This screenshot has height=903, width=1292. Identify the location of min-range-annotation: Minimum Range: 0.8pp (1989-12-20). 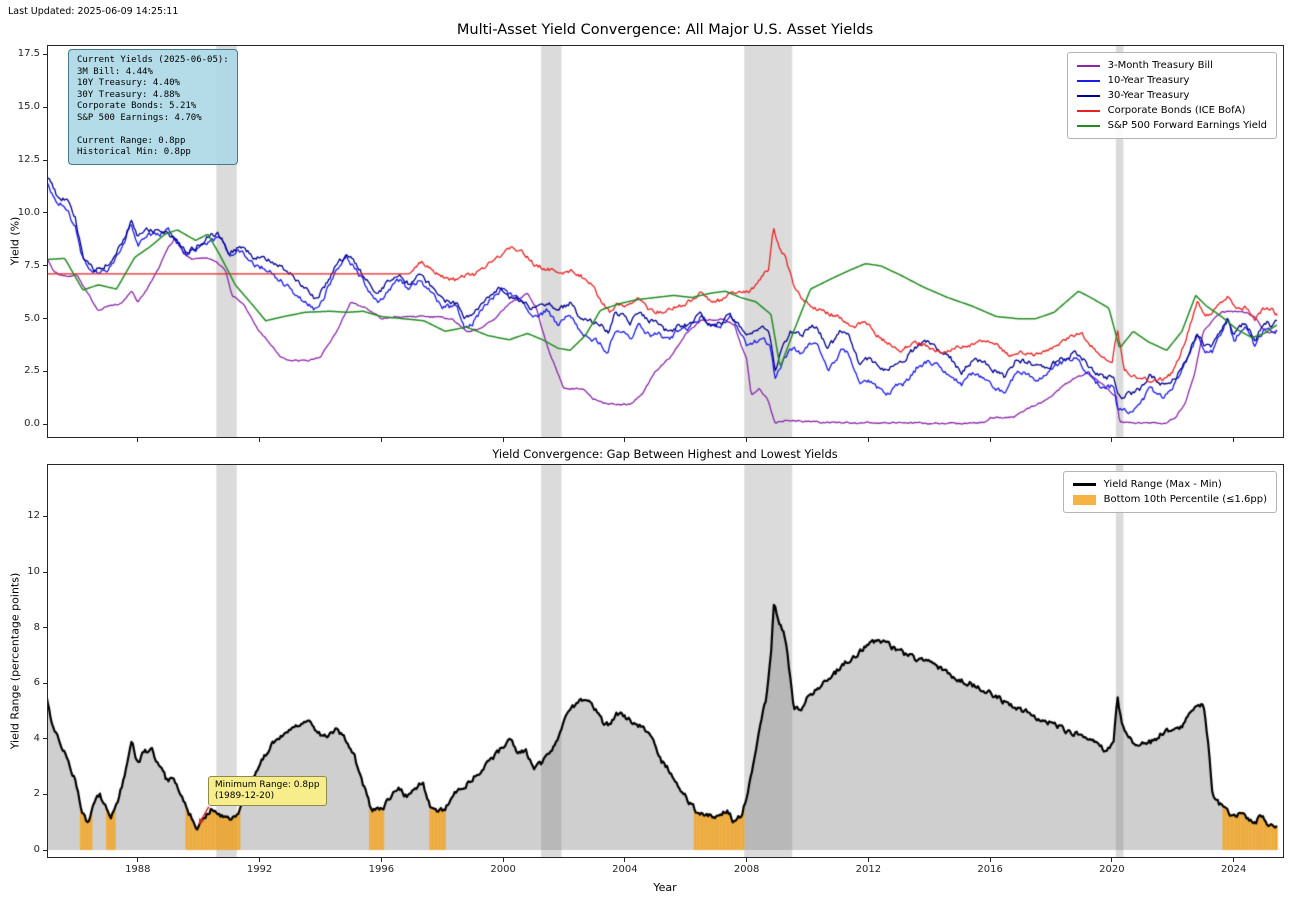
(267, 790).